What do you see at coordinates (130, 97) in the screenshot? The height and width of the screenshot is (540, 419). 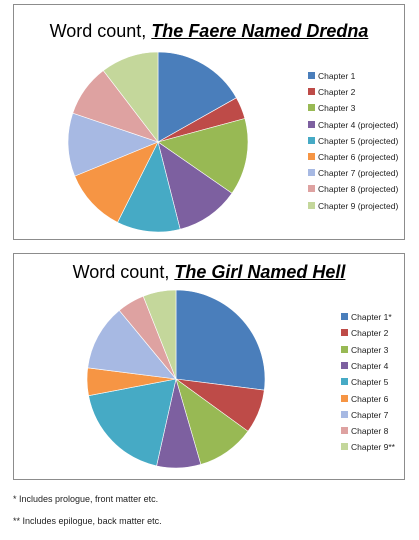 I see `pie-slice-chapter-9-projected` at bounding box center [130, 97].